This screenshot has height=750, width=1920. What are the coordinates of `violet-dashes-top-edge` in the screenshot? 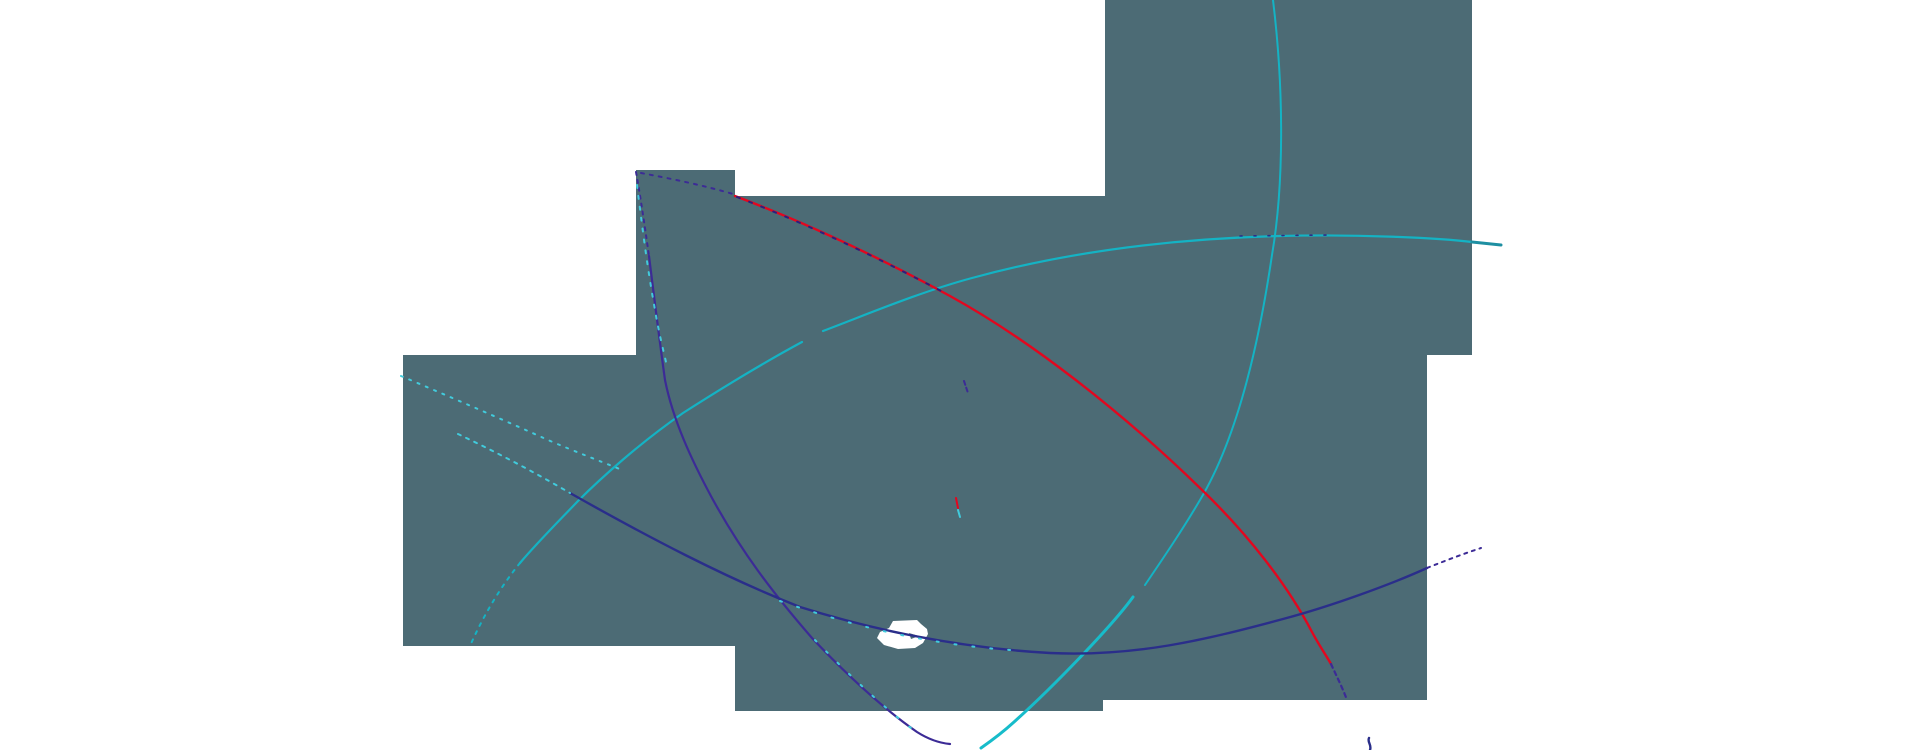 It's located at (687, 183).